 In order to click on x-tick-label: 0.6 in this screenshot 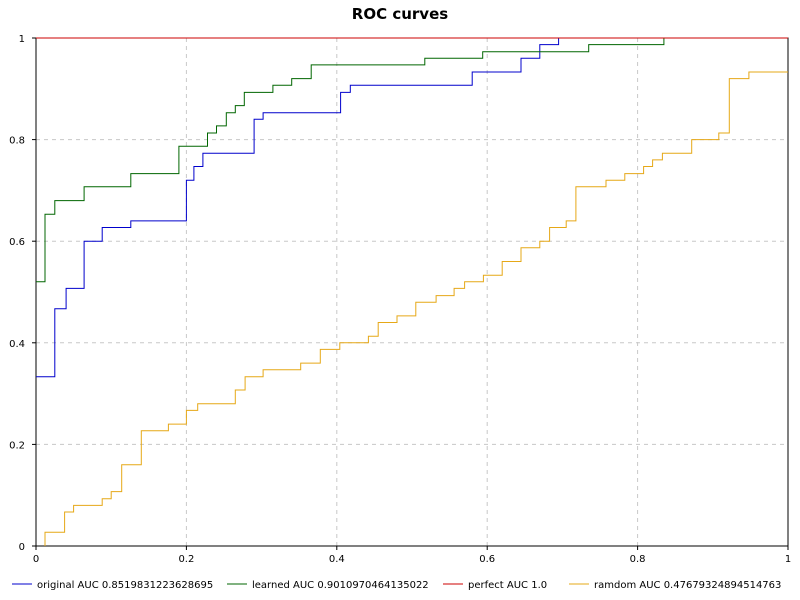, I will do `click(487, 559)`.